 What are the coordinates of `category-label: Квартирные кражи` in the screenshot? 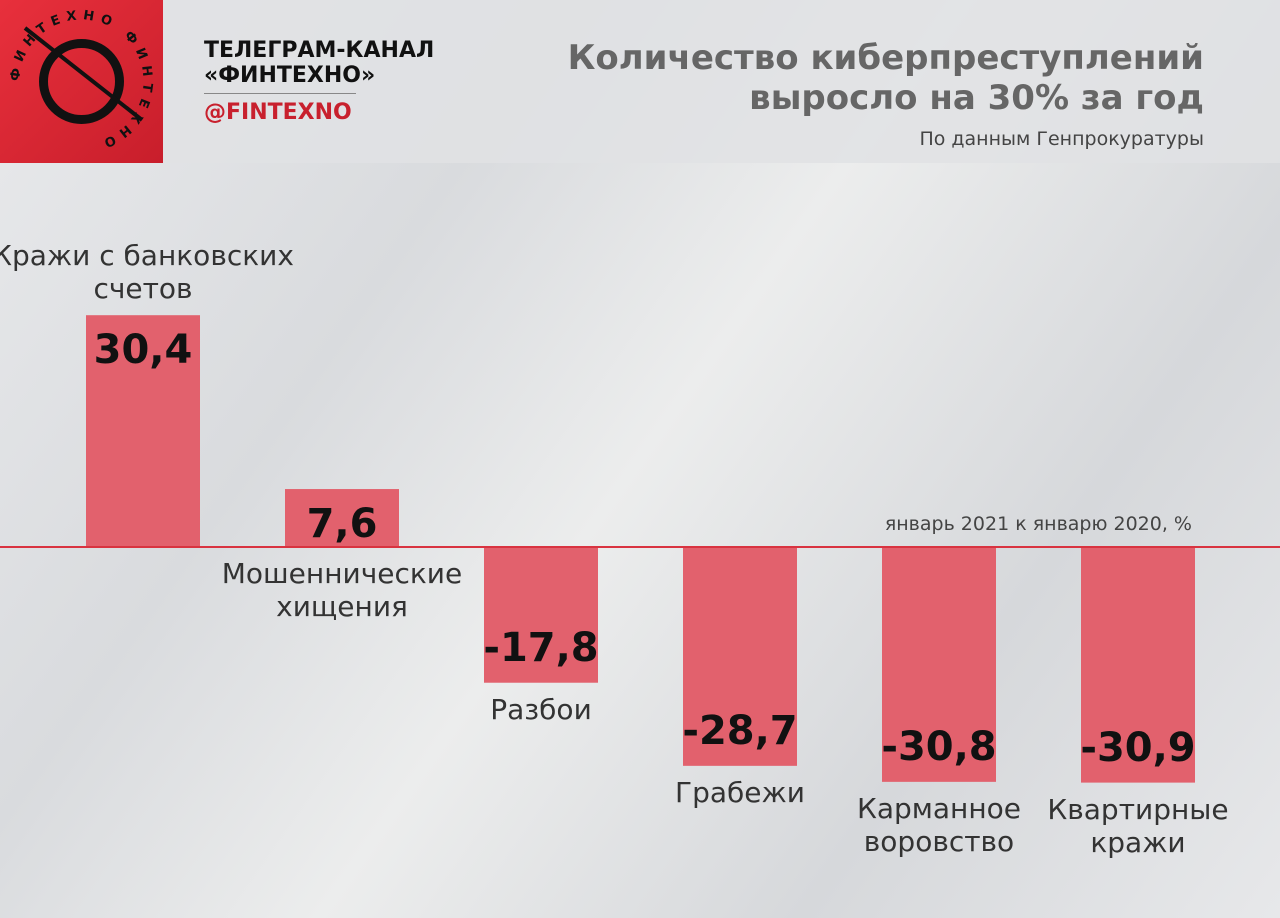 It's located at (1138, 825).